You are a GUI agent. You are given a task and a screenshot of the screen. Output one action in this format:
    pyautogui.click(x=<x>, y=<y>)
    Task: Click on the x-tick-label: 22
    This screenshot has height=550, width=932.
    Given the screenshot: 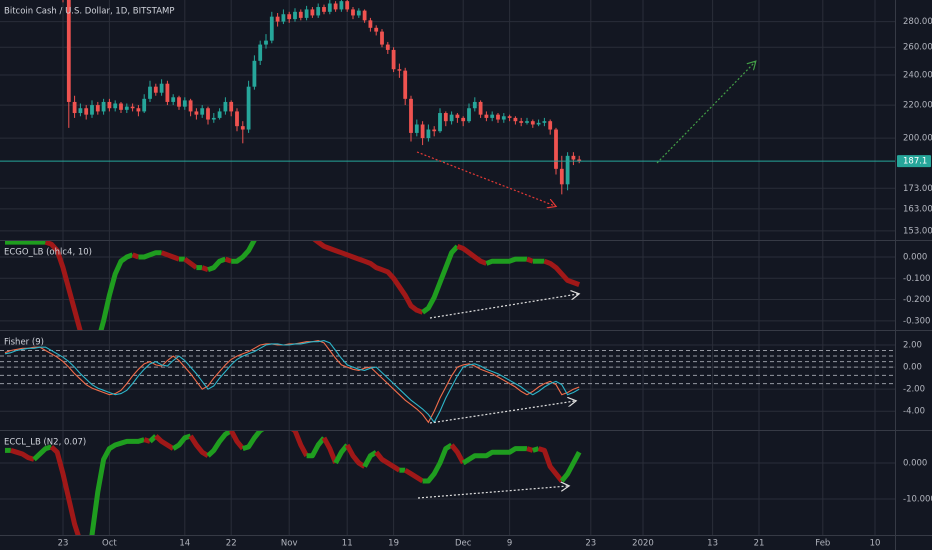 What is the action you would take?
    pyautogui.click(x=231, y=544)
    